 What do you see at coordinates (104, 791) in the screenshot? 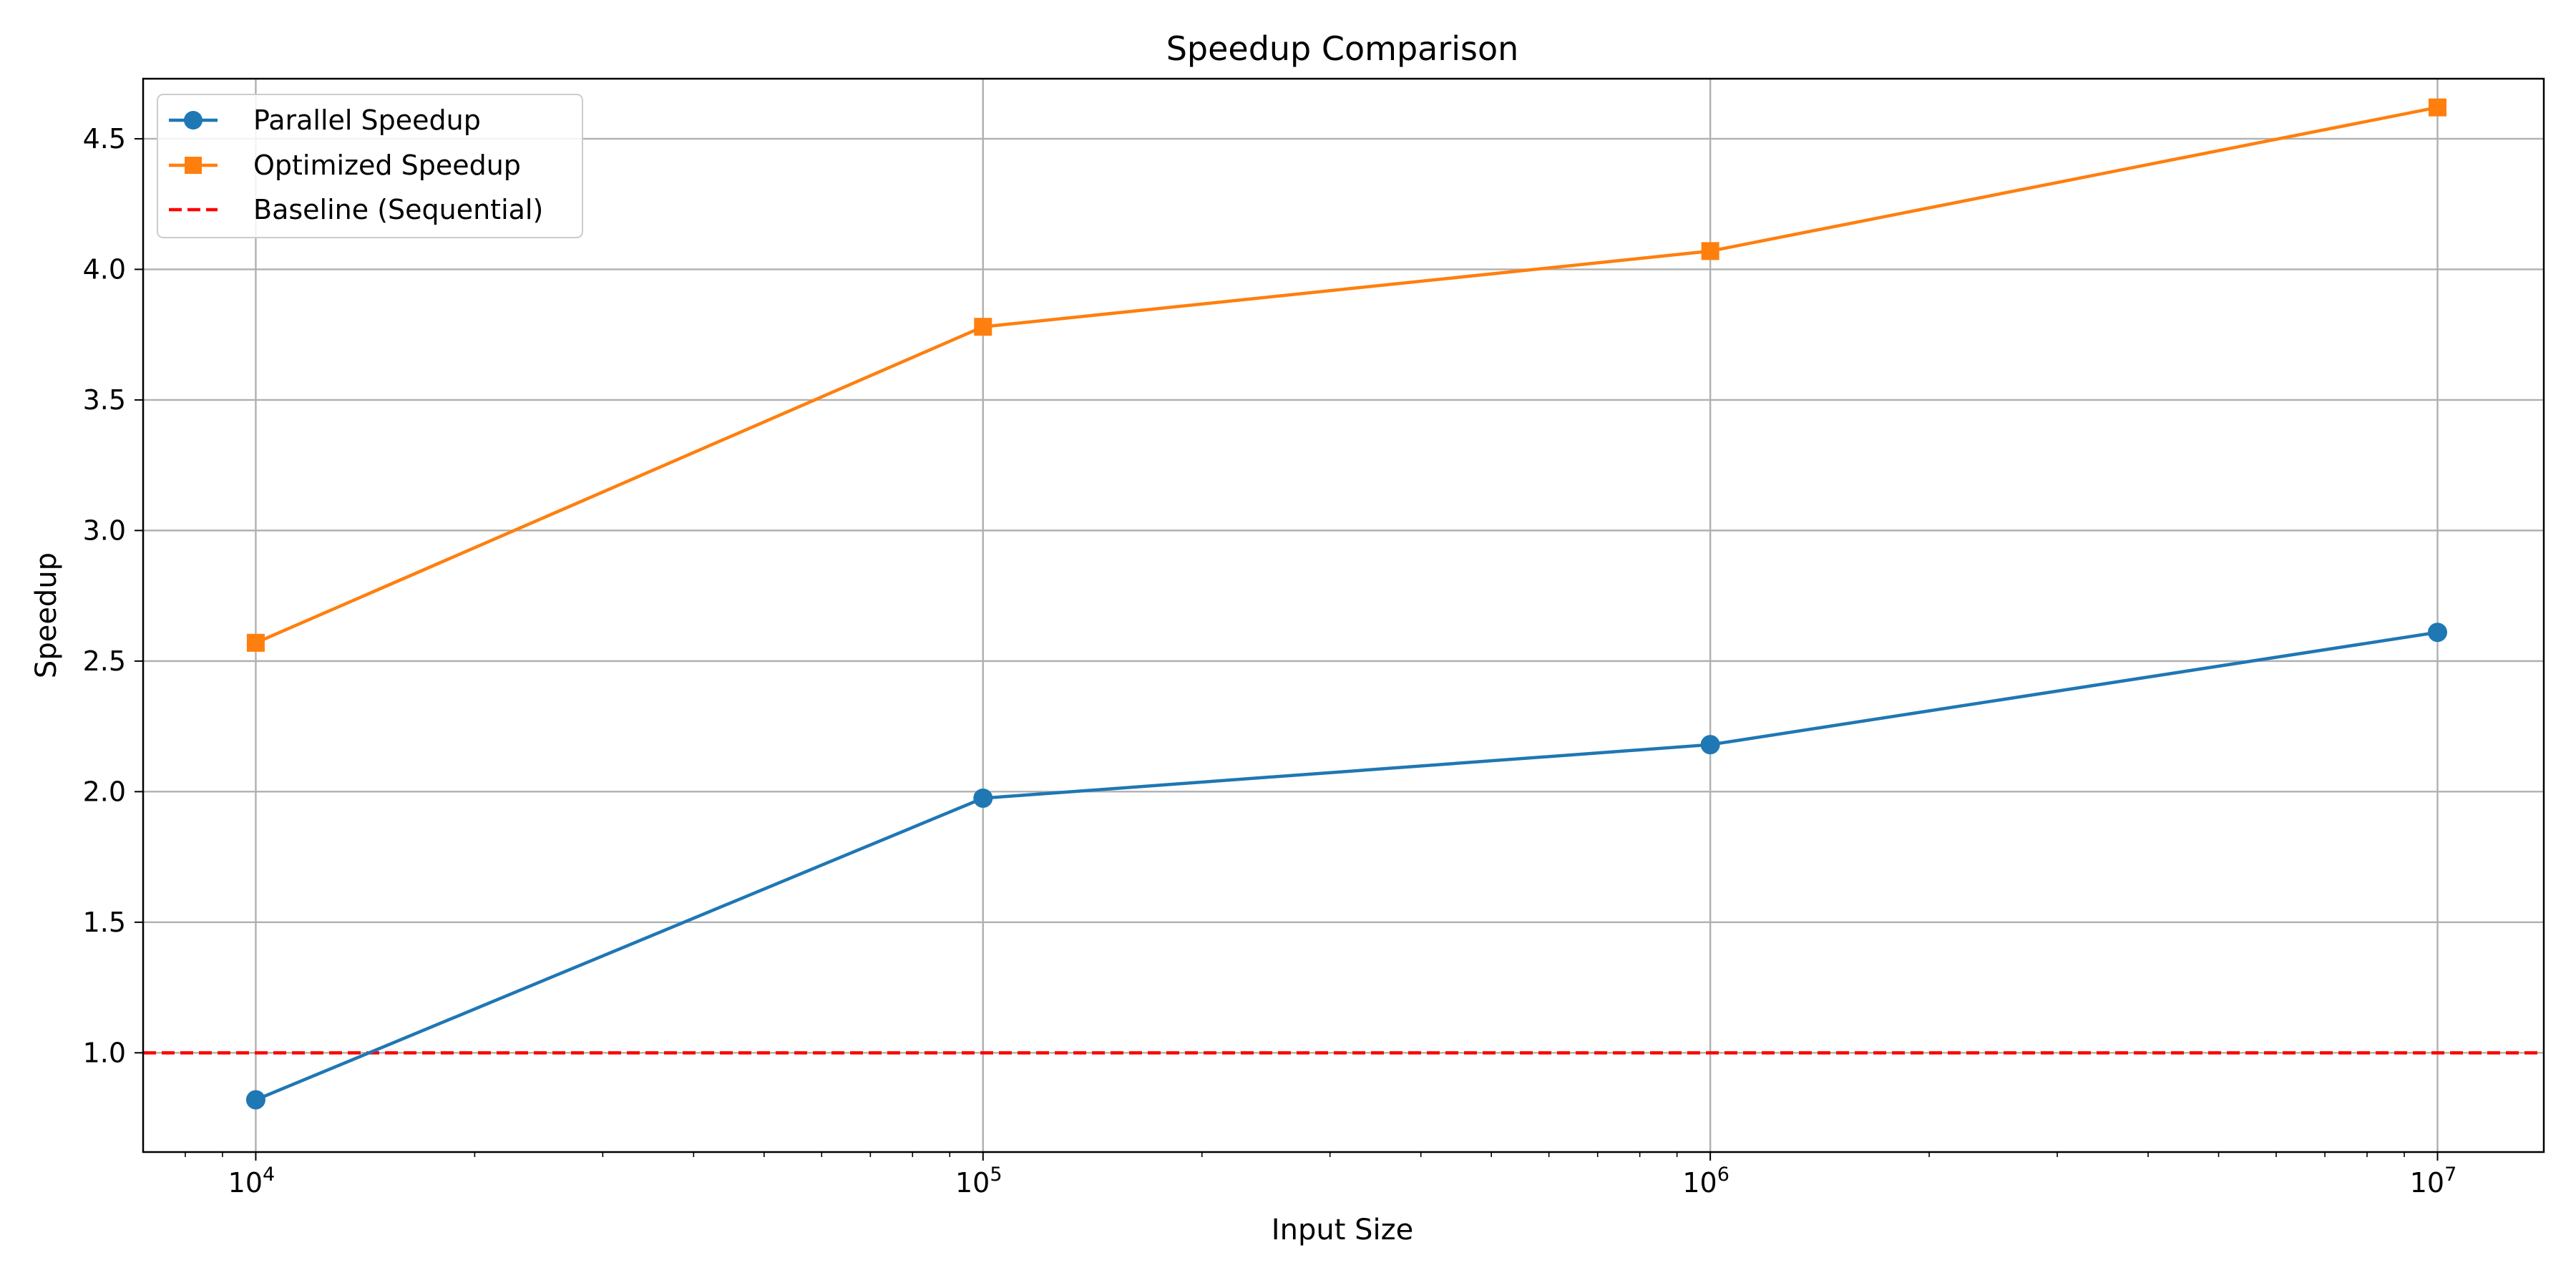
I see `y-tick-label: 2.0` at bounding box center [104, 791].